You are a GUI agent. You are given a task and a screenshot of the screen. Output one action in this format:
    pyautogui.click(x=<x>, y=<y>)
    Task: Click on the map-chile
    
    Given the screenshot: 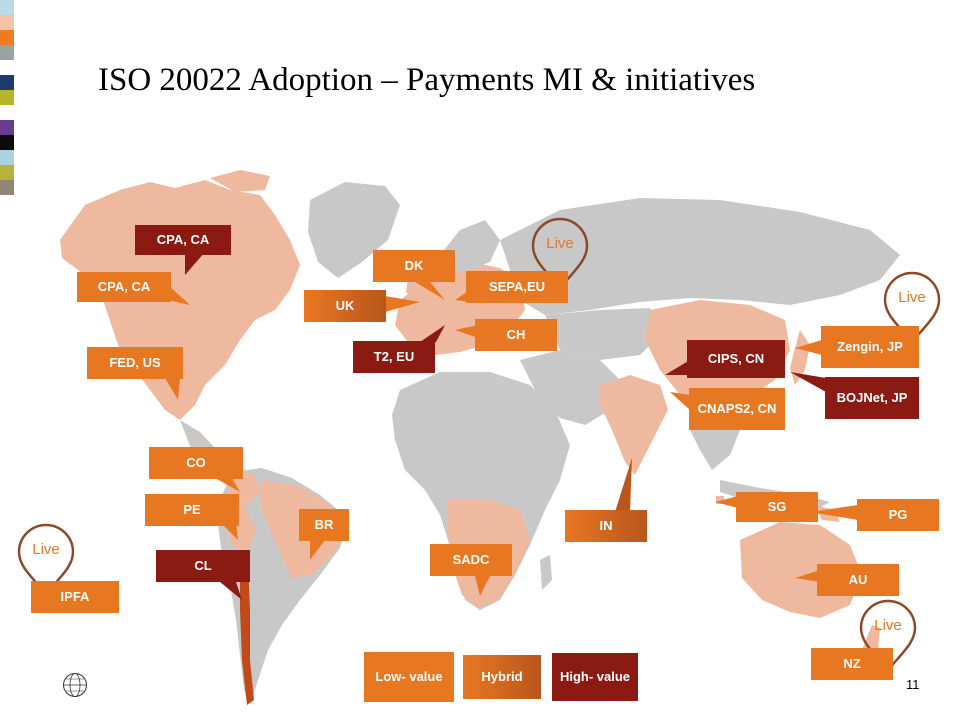 What is the action you would take?
    pyautogui.click(x=247, y=632)
    